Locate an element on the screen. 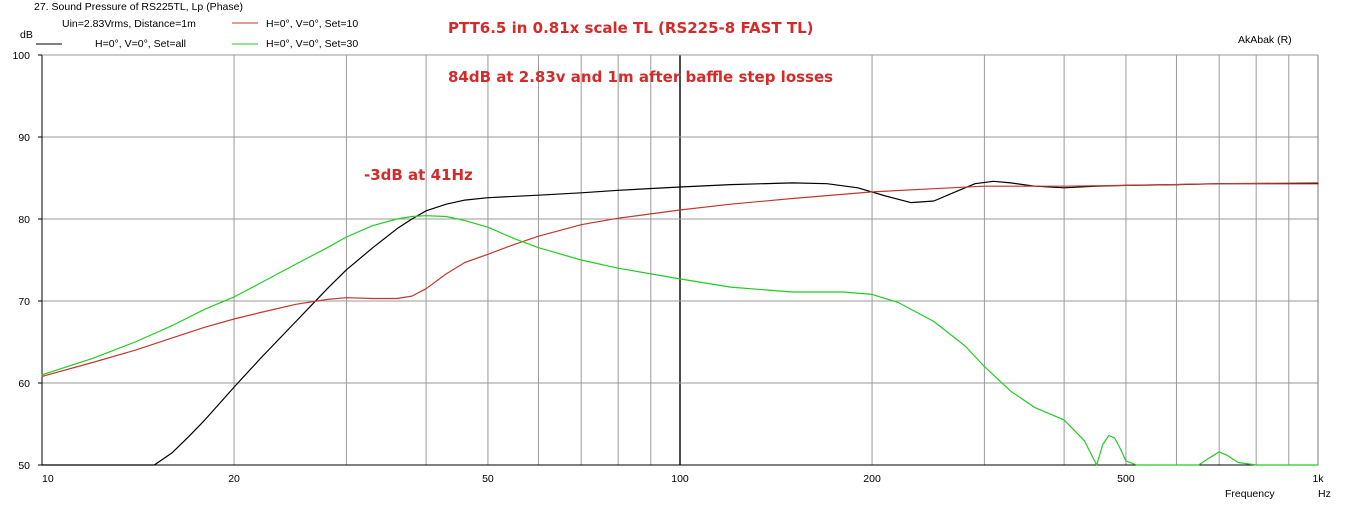 The width and height of the screenshot is (1359, 507). x-axis-label: Frequency is located at coordinates (1250, 494).